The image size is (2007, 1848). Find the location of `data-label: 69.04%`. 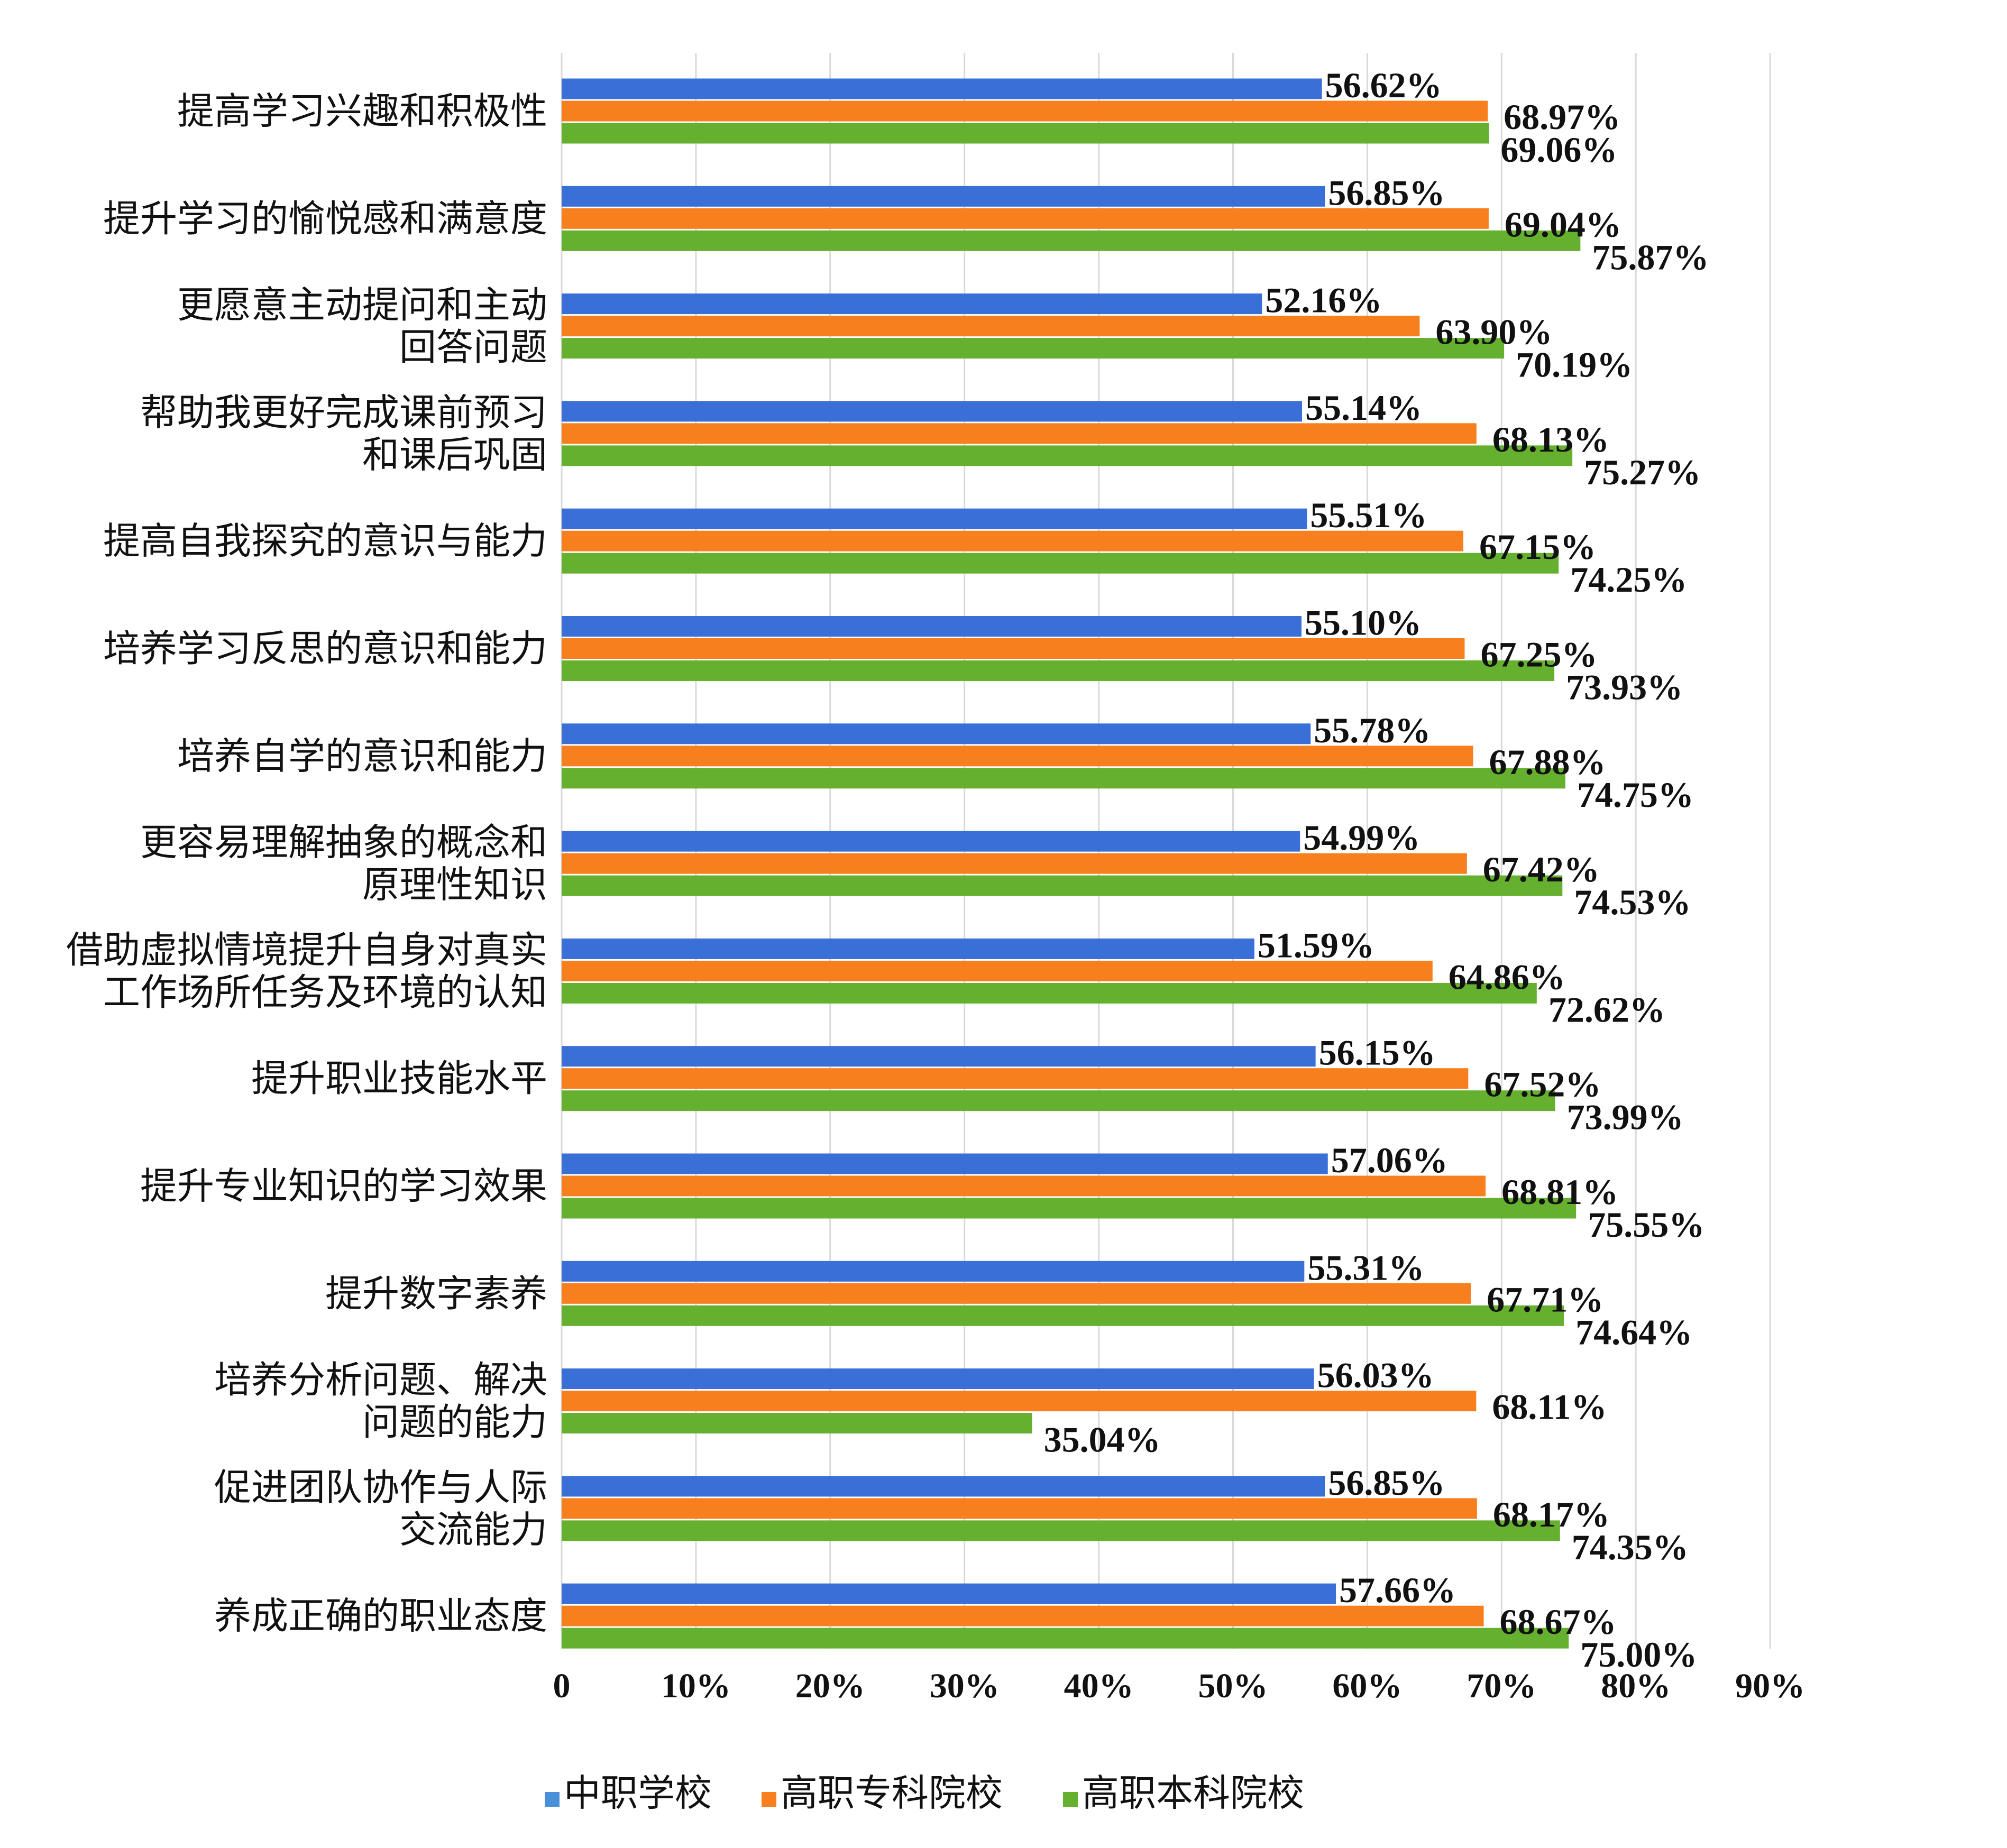

data-label: 69.04% is located at coordinates (1563, 224).